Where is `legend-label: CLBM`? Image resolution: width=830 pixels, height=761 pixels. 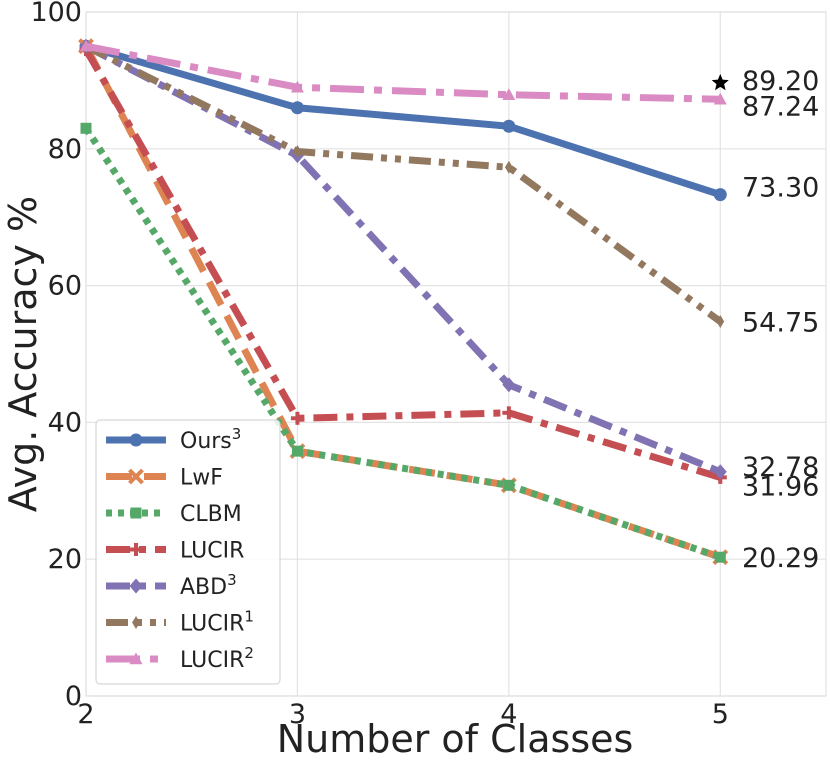 legend-label: CLBM is located at coordinates (211, 514).